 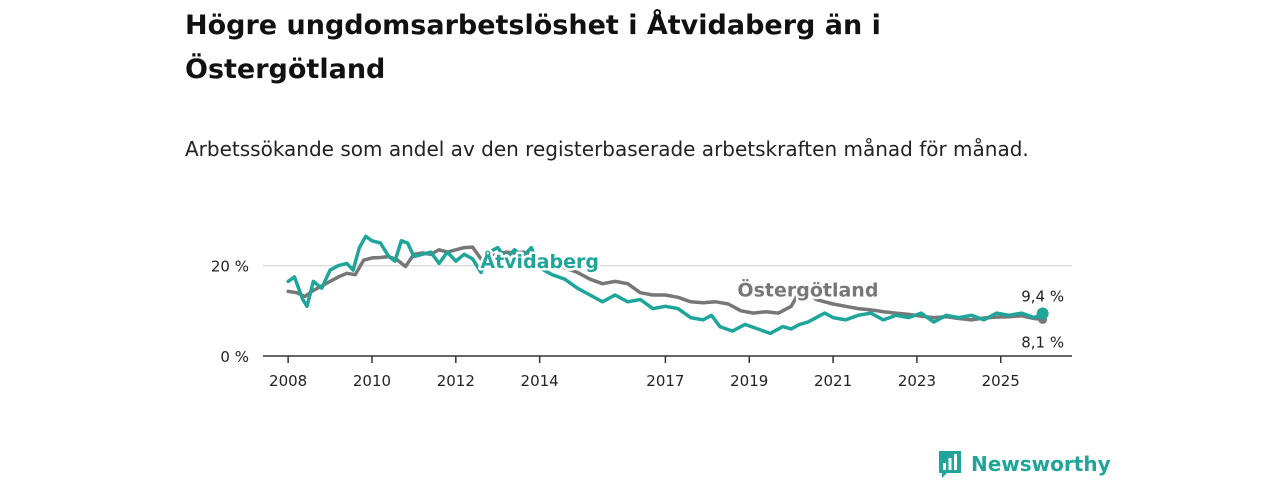 What do you see at coordinates (807, 290) in the screenshot?
I see `series-annotation-östergötland: Östergötland` at bounding box center [807, 290].